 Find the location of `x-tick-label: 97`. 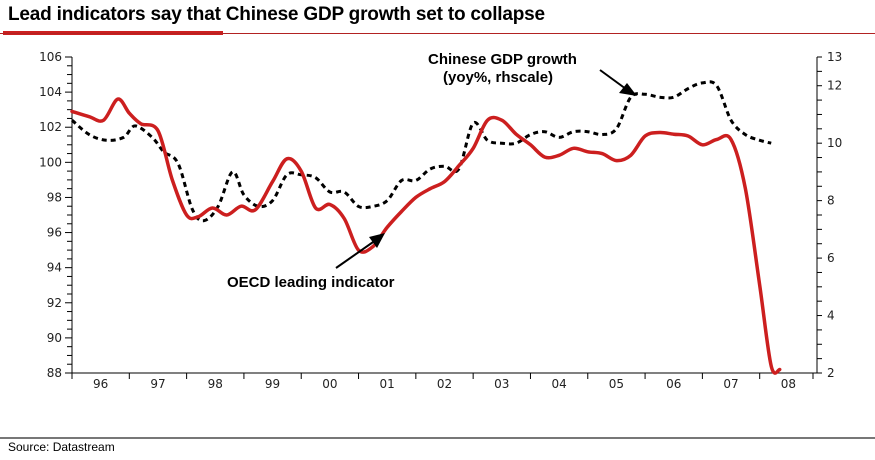

x-tick-label: 97 is located at coordinates (157, 384).